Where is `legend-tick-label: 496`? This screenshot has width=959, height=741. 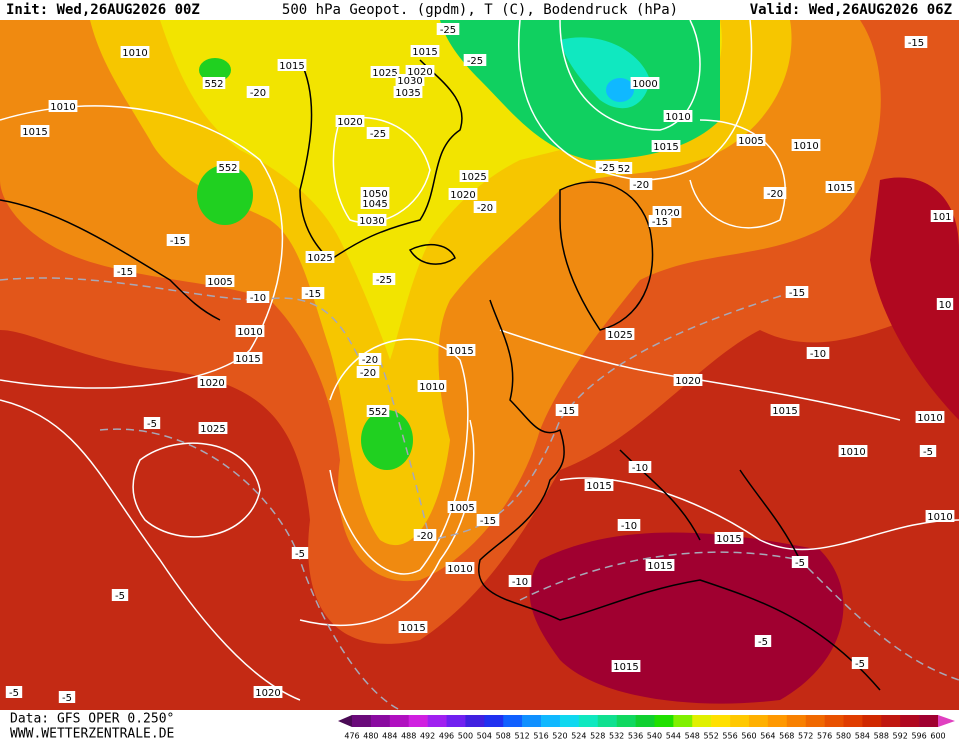
legend-tick-label: 496 is located at coordinates (446, 736).